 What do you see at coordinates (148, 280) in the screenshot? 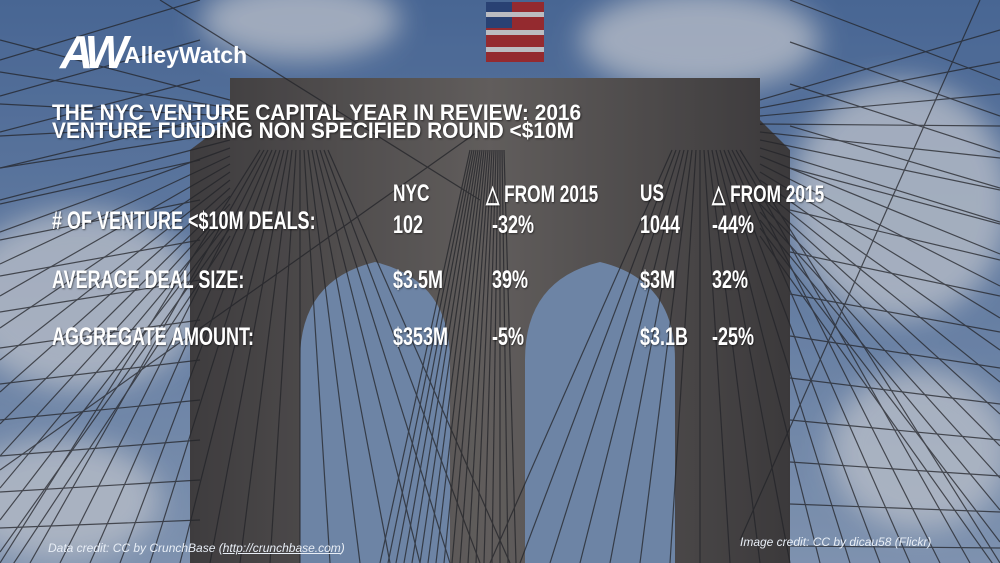
I see `row-label: AVERAGE DEAL SIZE:` at bounding box center [148, 280].